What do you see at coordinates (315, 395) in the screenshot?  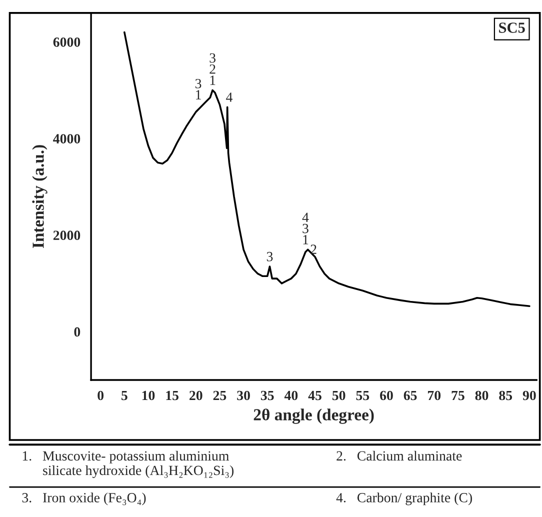 I see `x-tick-label: 45` at bounding box center [315, 395].